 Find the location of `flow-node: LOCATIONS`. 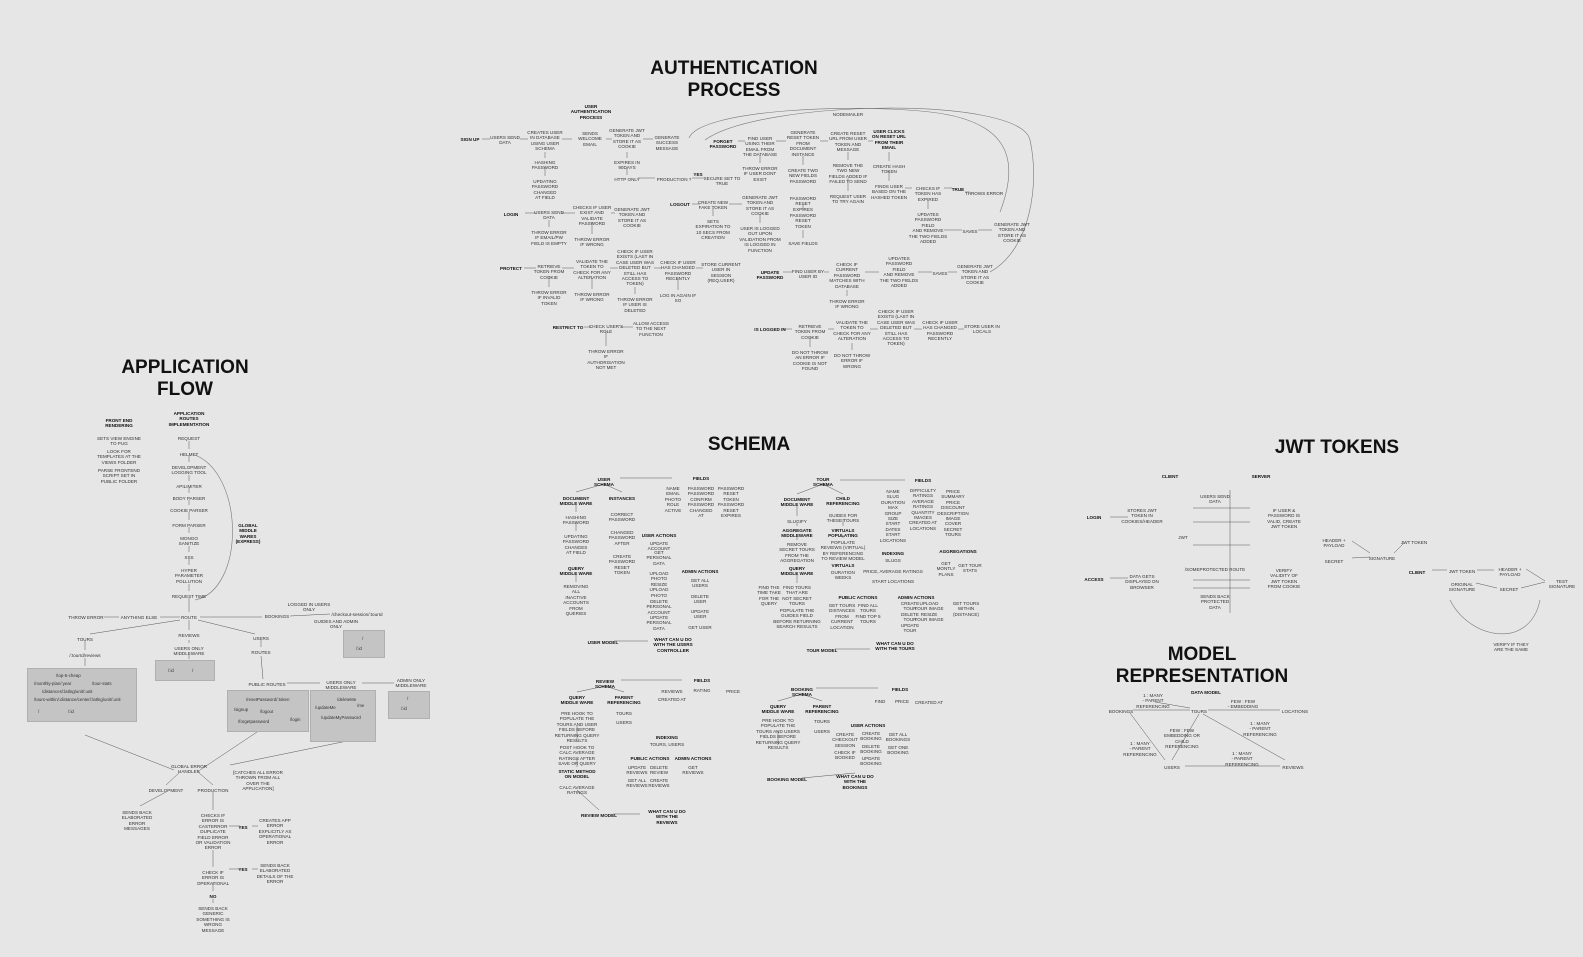

flow-node: LOCATIONS is located at coordinates (1295, 711).